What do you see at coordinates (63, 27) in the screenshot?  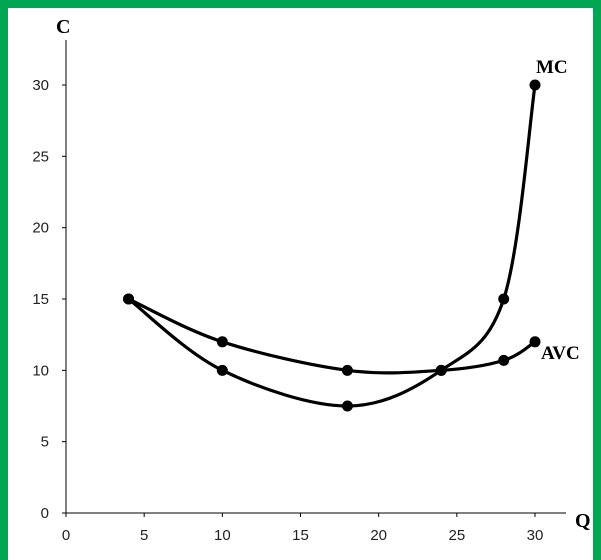 I see `y-axis-label: C` at bounding box center [63, 27].